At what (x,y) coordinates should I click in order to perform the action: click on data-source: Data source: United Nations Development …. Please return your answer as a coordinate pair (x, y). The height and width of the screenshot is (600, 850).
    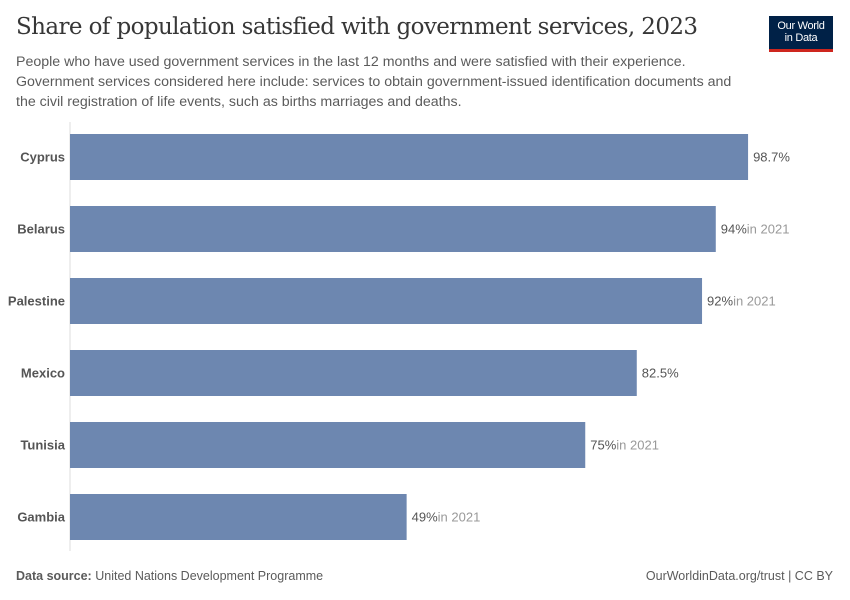
    Looking at the image, I should click on (169, 576).